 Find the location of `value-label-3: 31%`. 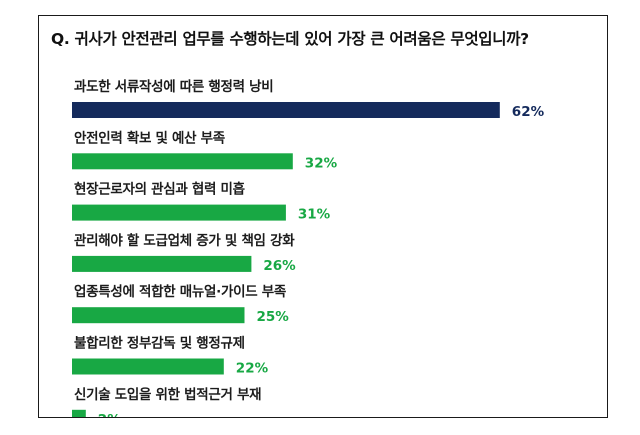

value-label-3: 31% is located at coordinates (314, 215).